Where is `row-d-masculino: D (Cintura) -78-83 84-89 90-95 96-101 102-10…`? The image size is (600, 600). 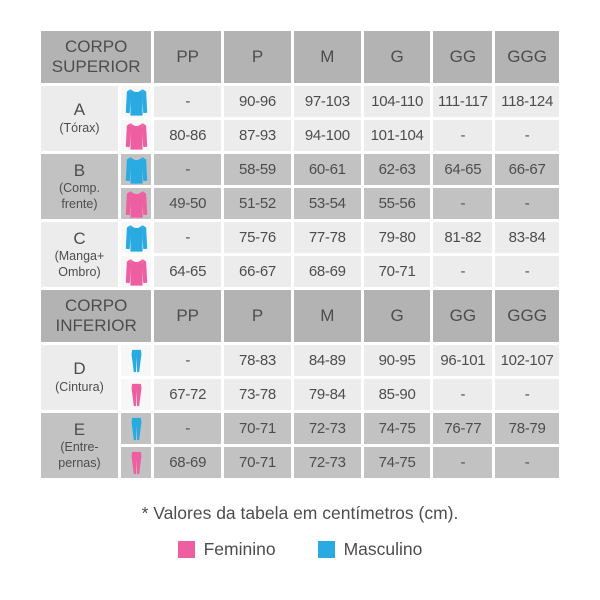 row-d-masculino: D (Cintura) -78-83 84-89 90-95 96-101 102-10… is located at coordinates (300, 377).